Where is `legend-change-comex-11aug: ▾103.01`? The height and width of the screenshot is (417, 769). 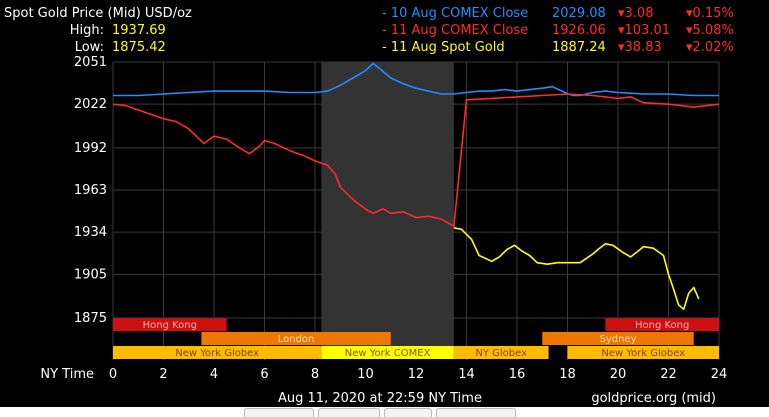 legend-change-comex-11aug: ▾103.01 is located at coordinates (644, 30).